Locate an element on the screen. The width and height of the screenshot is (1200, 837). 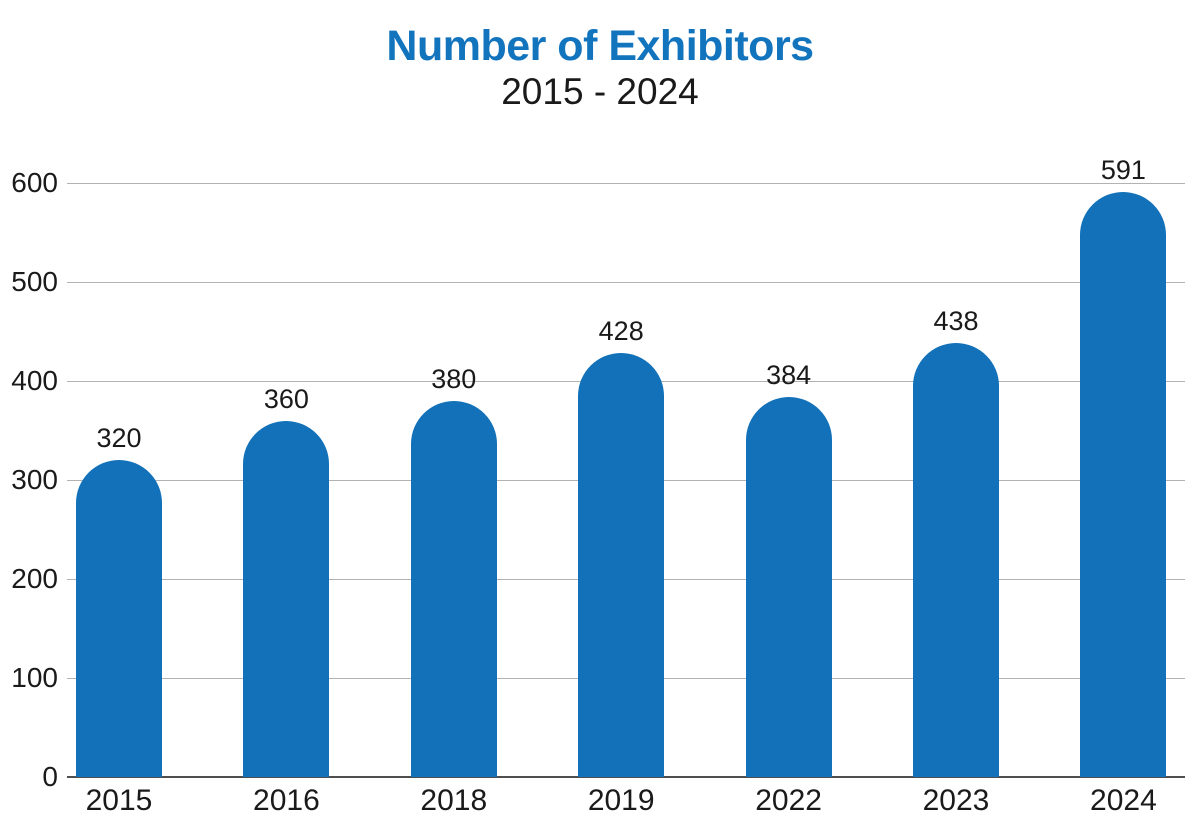
bar-2016 is located at coordinates (286, 598).